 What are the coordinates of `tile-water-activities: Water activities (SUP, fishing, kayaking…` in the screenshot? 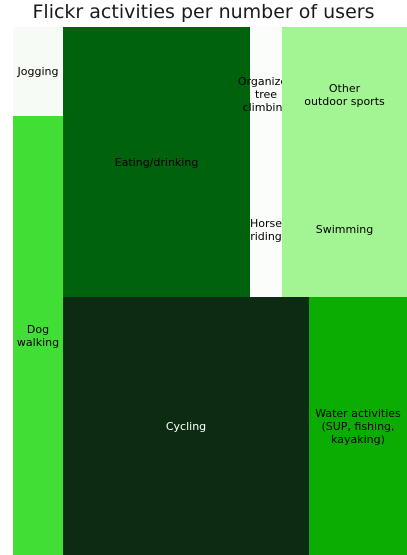 It's located at (358, 426).